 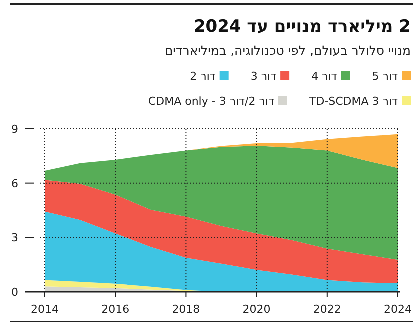 I want to click on chart-subtitle: מנויי סלולר בעולם, לפי טכנולוגיה, במיליארדים, so click(x=287, y=50).